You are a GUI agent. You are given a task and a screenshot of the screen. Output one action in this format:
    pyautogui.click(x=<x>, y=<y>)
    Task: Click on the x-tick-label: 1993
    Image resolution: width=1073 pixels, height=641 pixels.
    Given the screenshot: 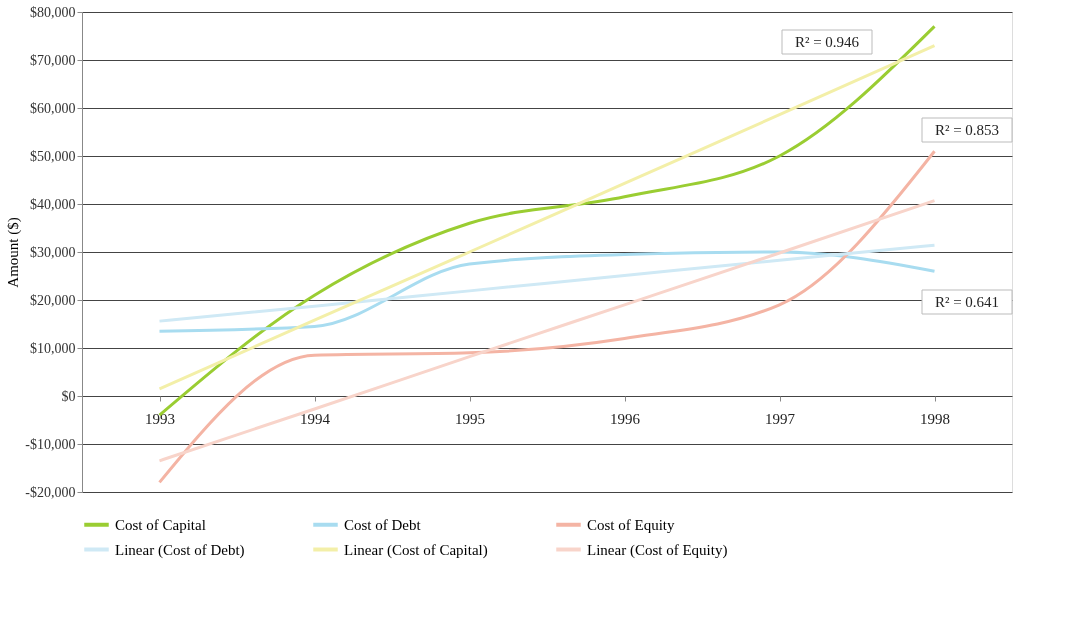 What is the action you would take?
    pyautogui.click(x=160, y=418)
    